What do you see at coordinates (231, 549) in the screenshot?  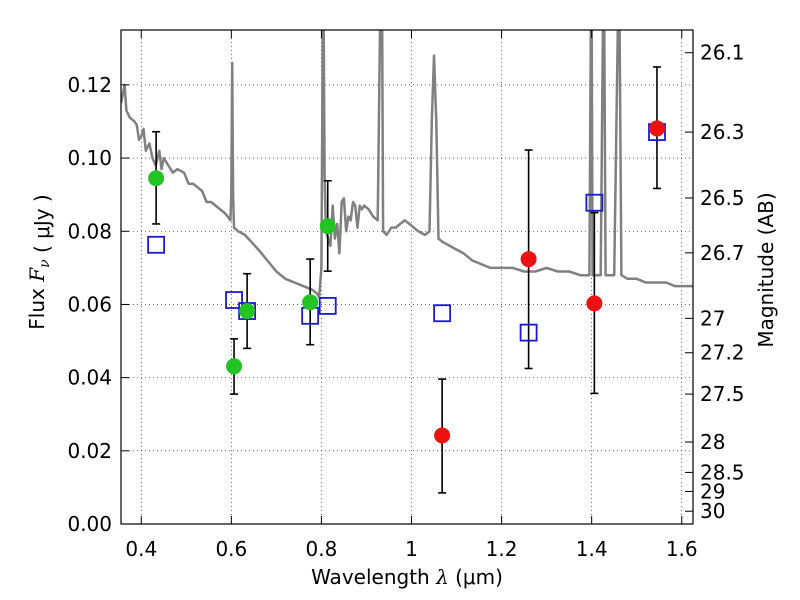 I see `x-tick-label: 0.6` at bounding box center [231, 549].